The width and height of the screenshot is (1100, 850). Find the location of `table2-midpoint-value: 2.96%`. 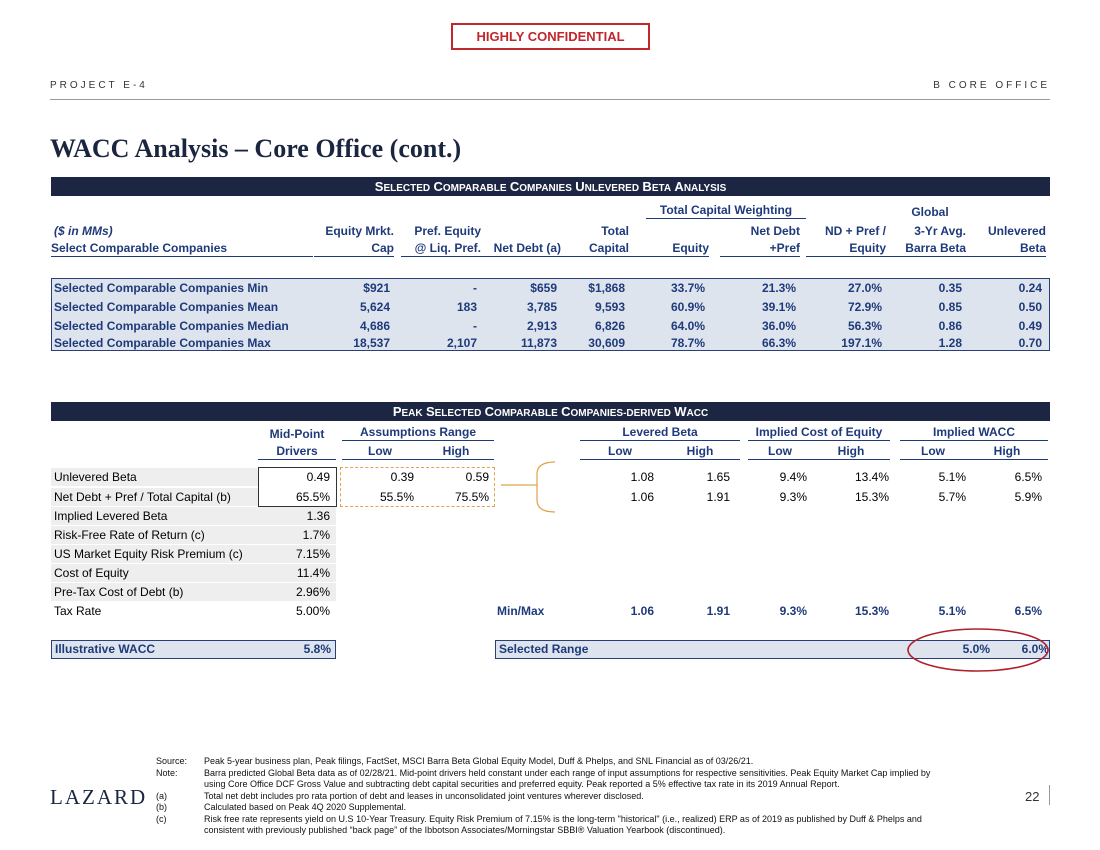

table2-midpoint-value: 2.96% is located at coordinates (312, 592).